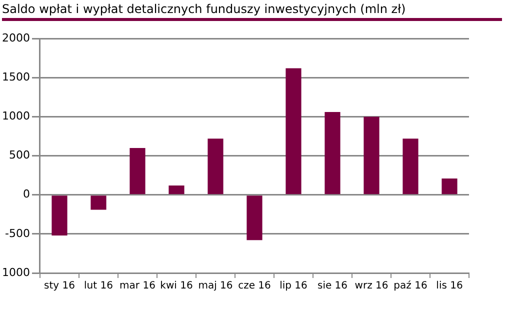  What do you see at coordinates (176, 286) in the screenshot?
I see `x-tick-label: kwi 16` at bounding box center [176, 286].